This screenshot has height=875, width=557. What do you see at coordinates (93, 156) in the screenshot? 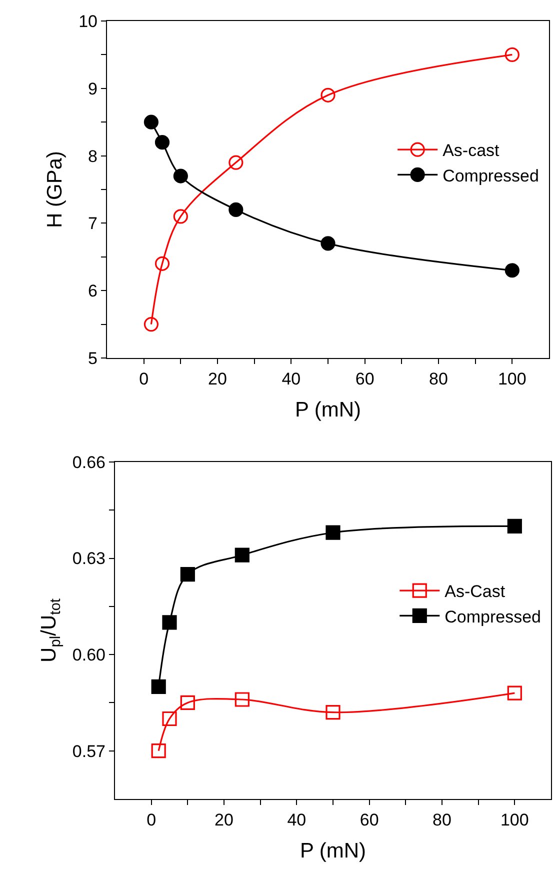
I see `y-tick-label: 8` at bounding box center [93, 156].